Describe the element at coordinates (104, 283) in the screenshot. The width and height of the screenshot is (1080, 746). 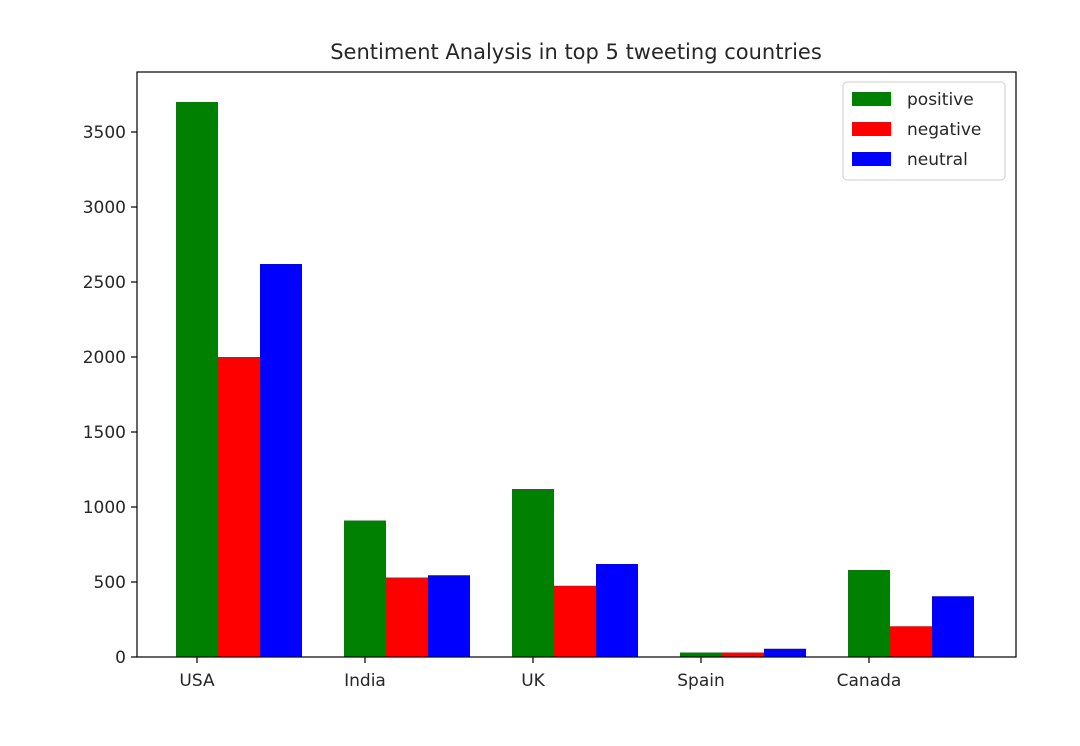
I see `y-tick-label: 2500` at that location.